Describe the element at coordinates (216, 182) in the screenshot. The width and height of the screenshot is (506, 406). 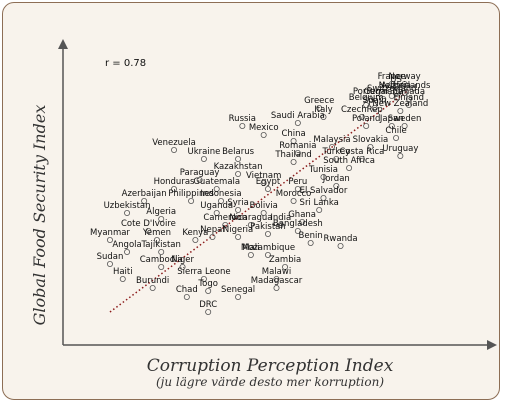
I see `point-label: Guatemala` at that location.